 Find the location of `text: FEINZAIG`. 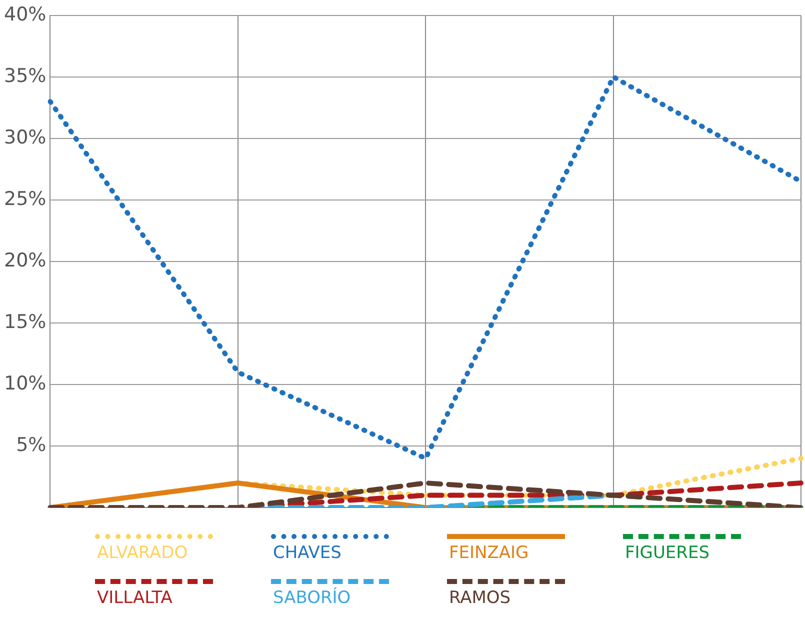

text: FEINZAIG is located at coordinates (488, 553).